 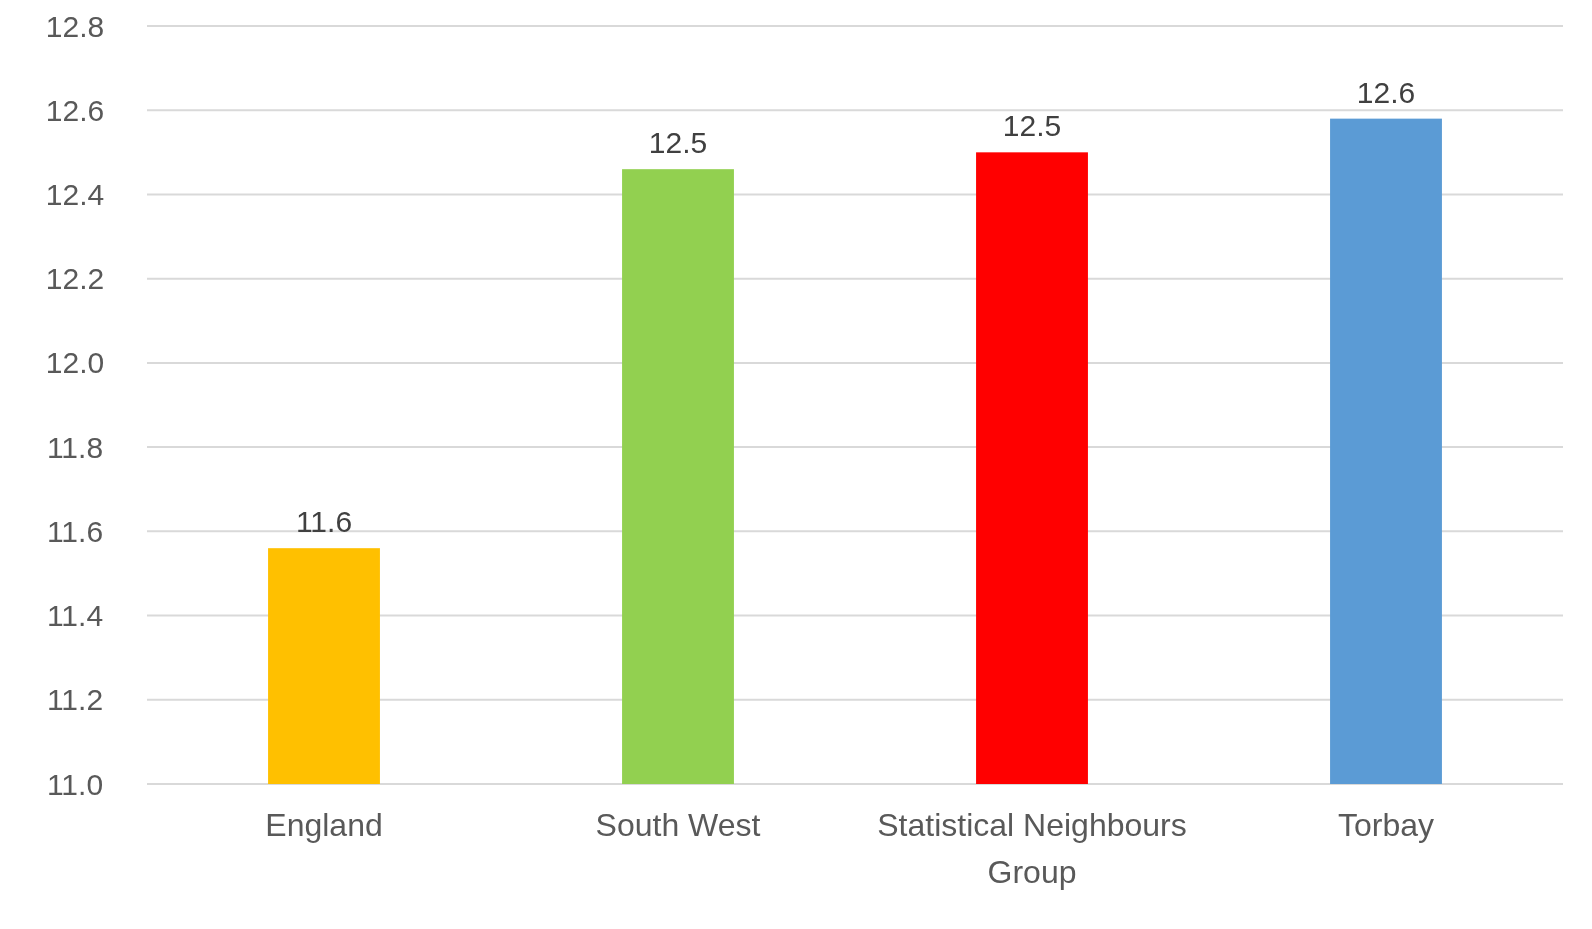 What do you see at coordinates (75, 363) in the screenshot?
I see `y-tick-label: 12.0` at bounding box center [75, 363].